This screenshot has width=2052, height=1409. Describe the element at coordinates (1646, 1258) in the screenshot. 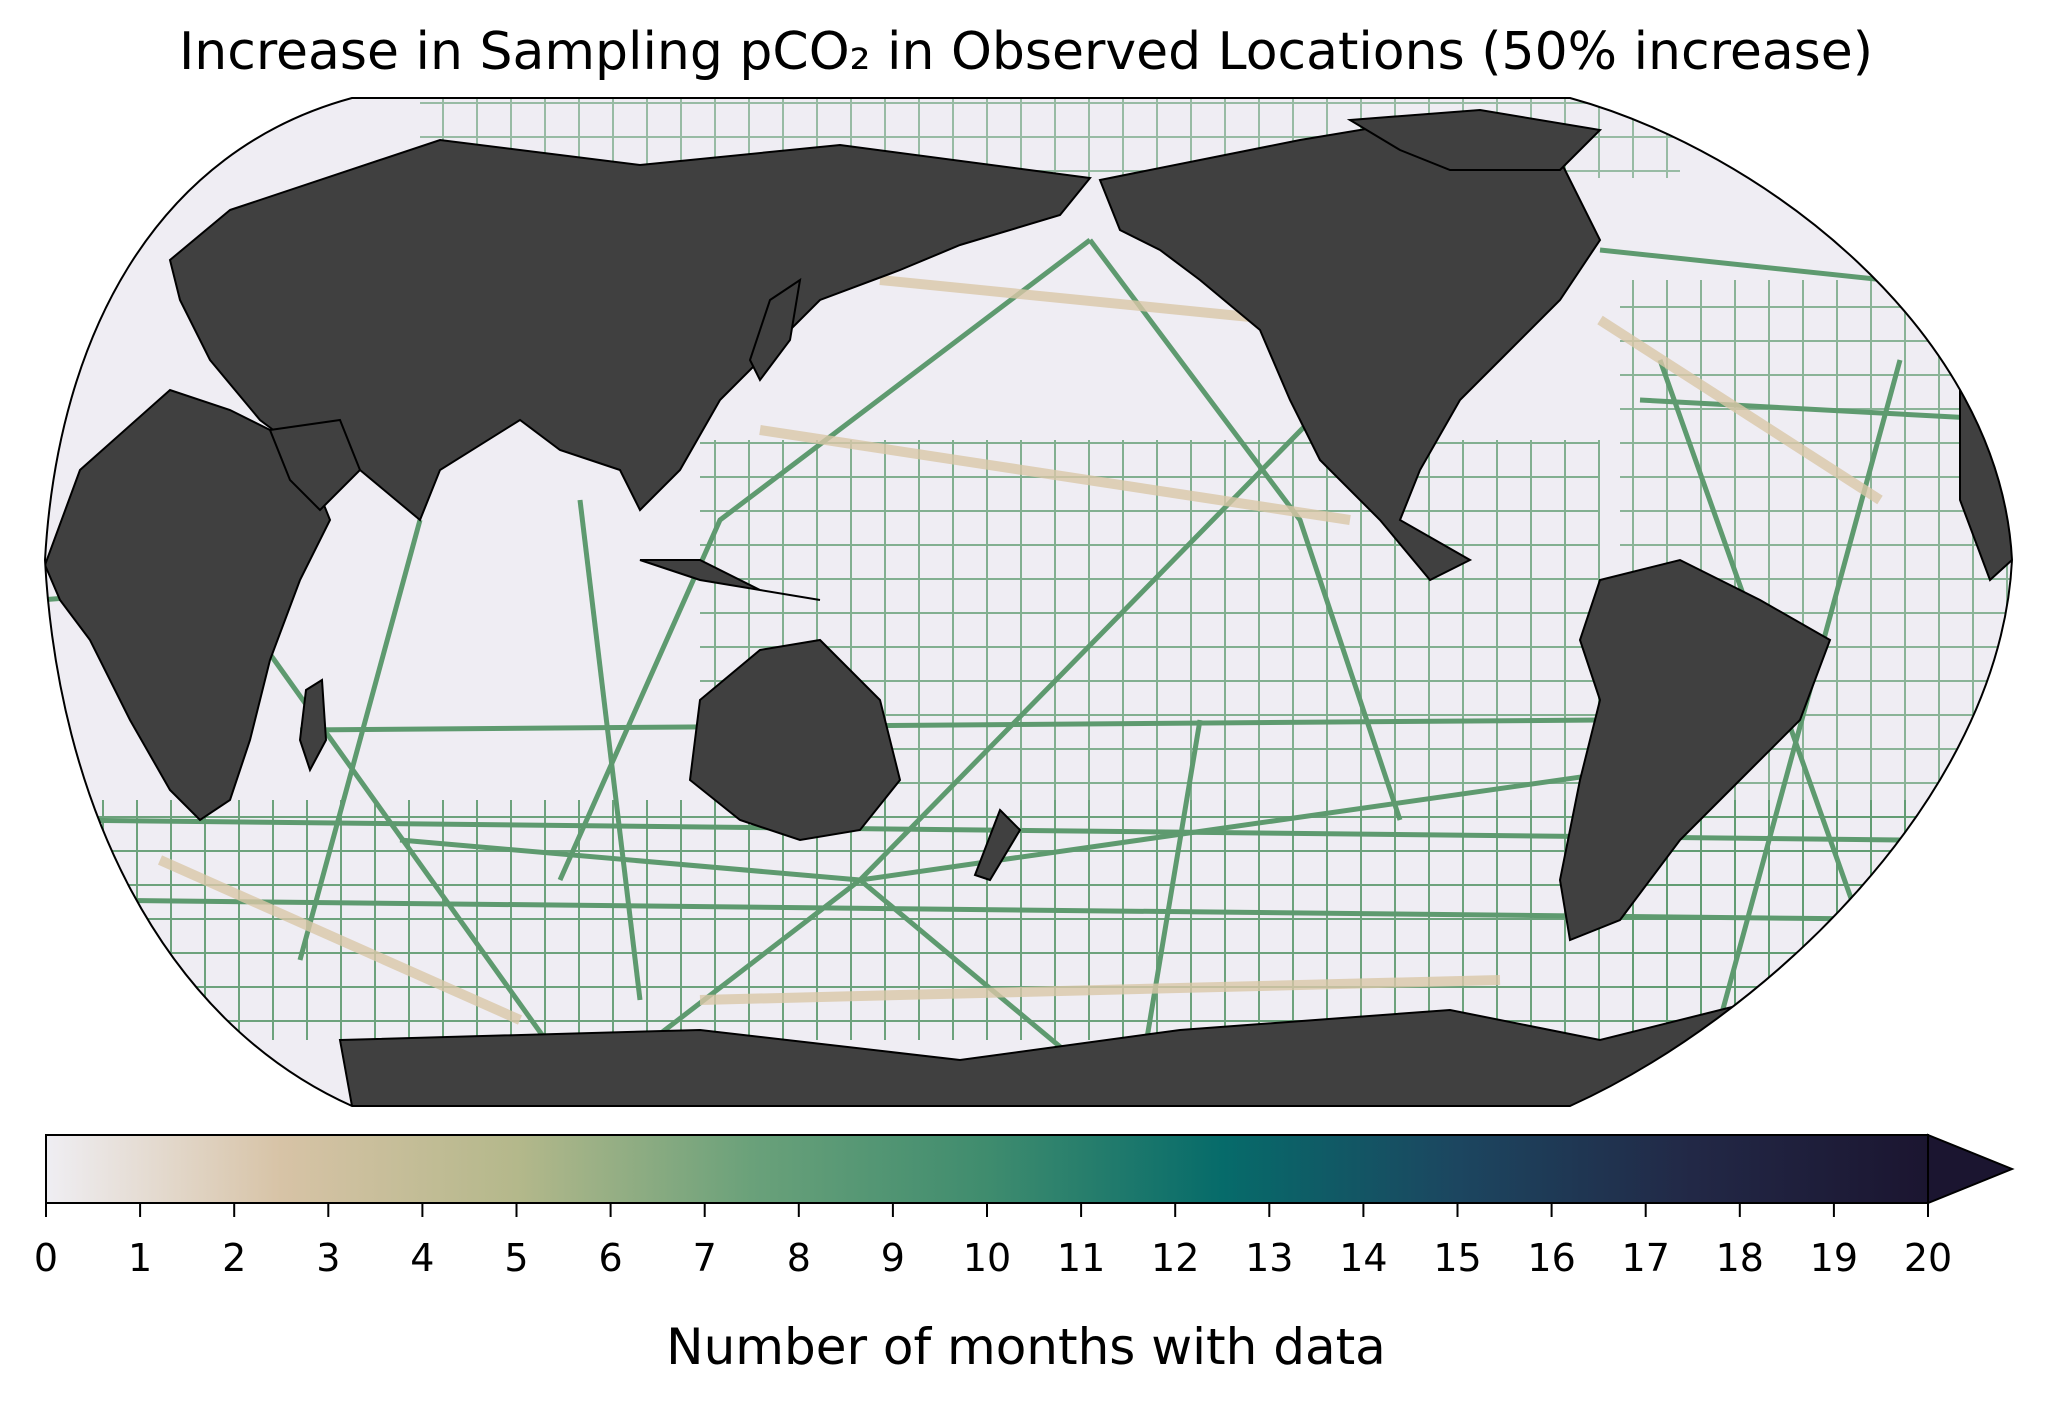

I see `colorbar-tick-label: 17` at that location.